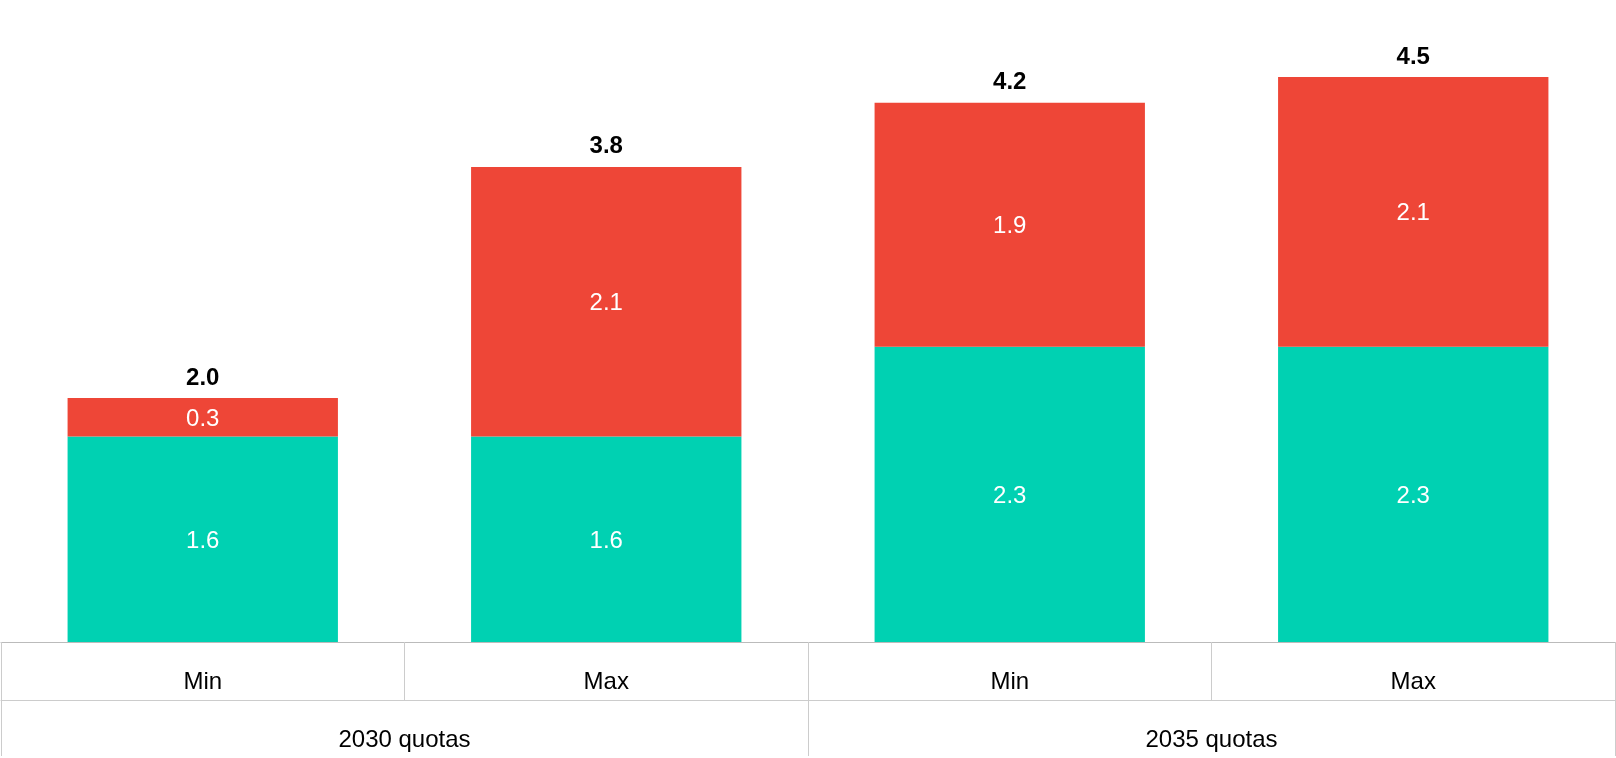 The image size is (1616, 758). Describe the element at coordinates (1413, 55) in the screenshot. I see `total-label: 4.5` at that location.